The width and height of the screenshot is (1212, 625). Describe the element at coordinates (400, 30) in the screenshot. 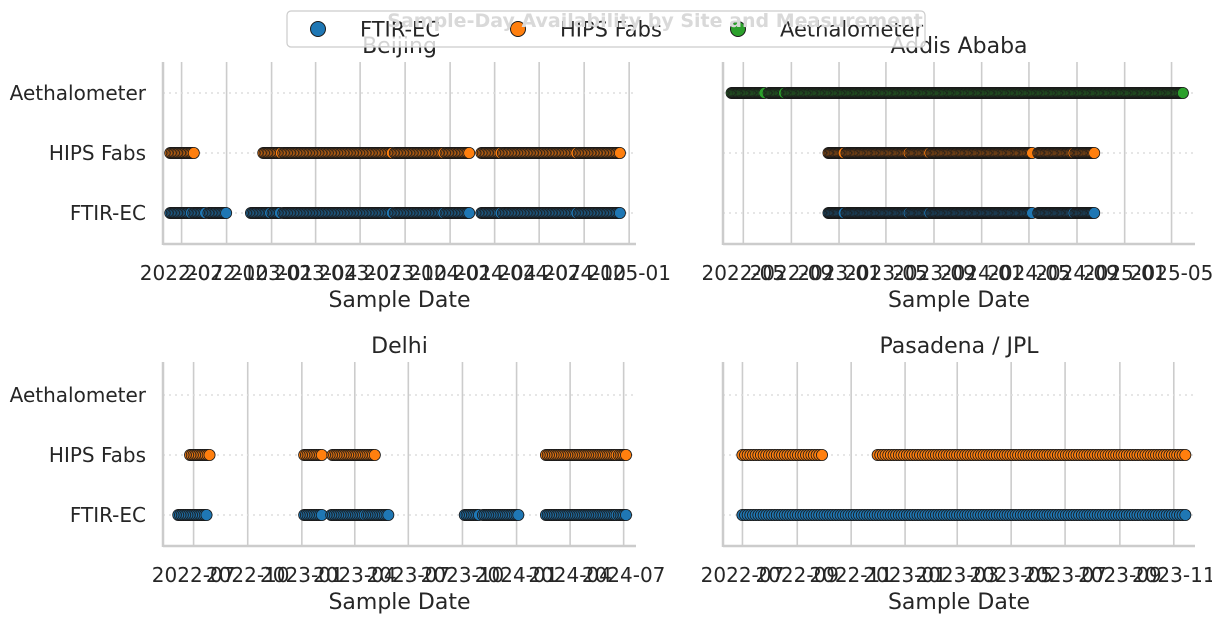

I see `legend-label: FTIR-EC` at that location.